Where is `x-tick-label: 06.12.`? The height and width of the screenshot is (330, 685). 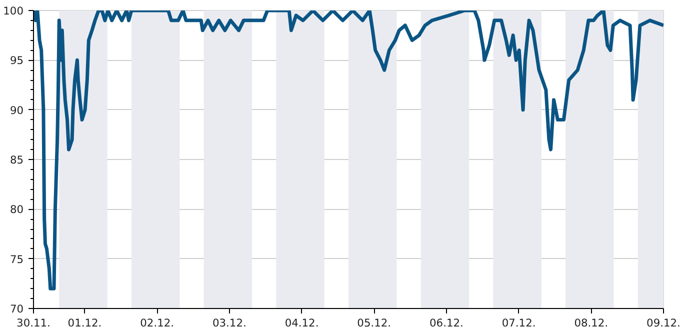
x-tick-label: 06.12. is located at coordinates (447, 323).